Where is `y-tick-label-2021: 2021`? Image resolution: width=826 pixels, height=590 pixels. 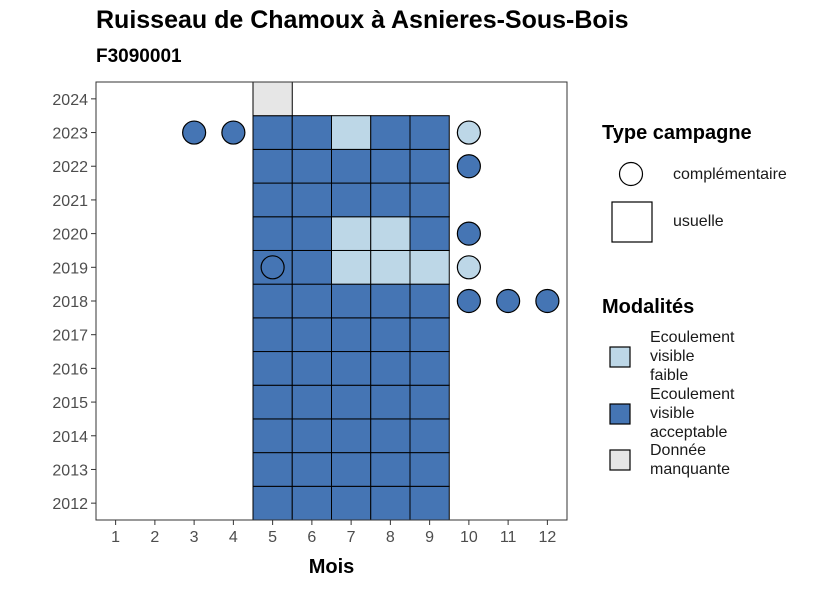 y-tick-label-2021: 2021 is located at coordinates (70, 201).